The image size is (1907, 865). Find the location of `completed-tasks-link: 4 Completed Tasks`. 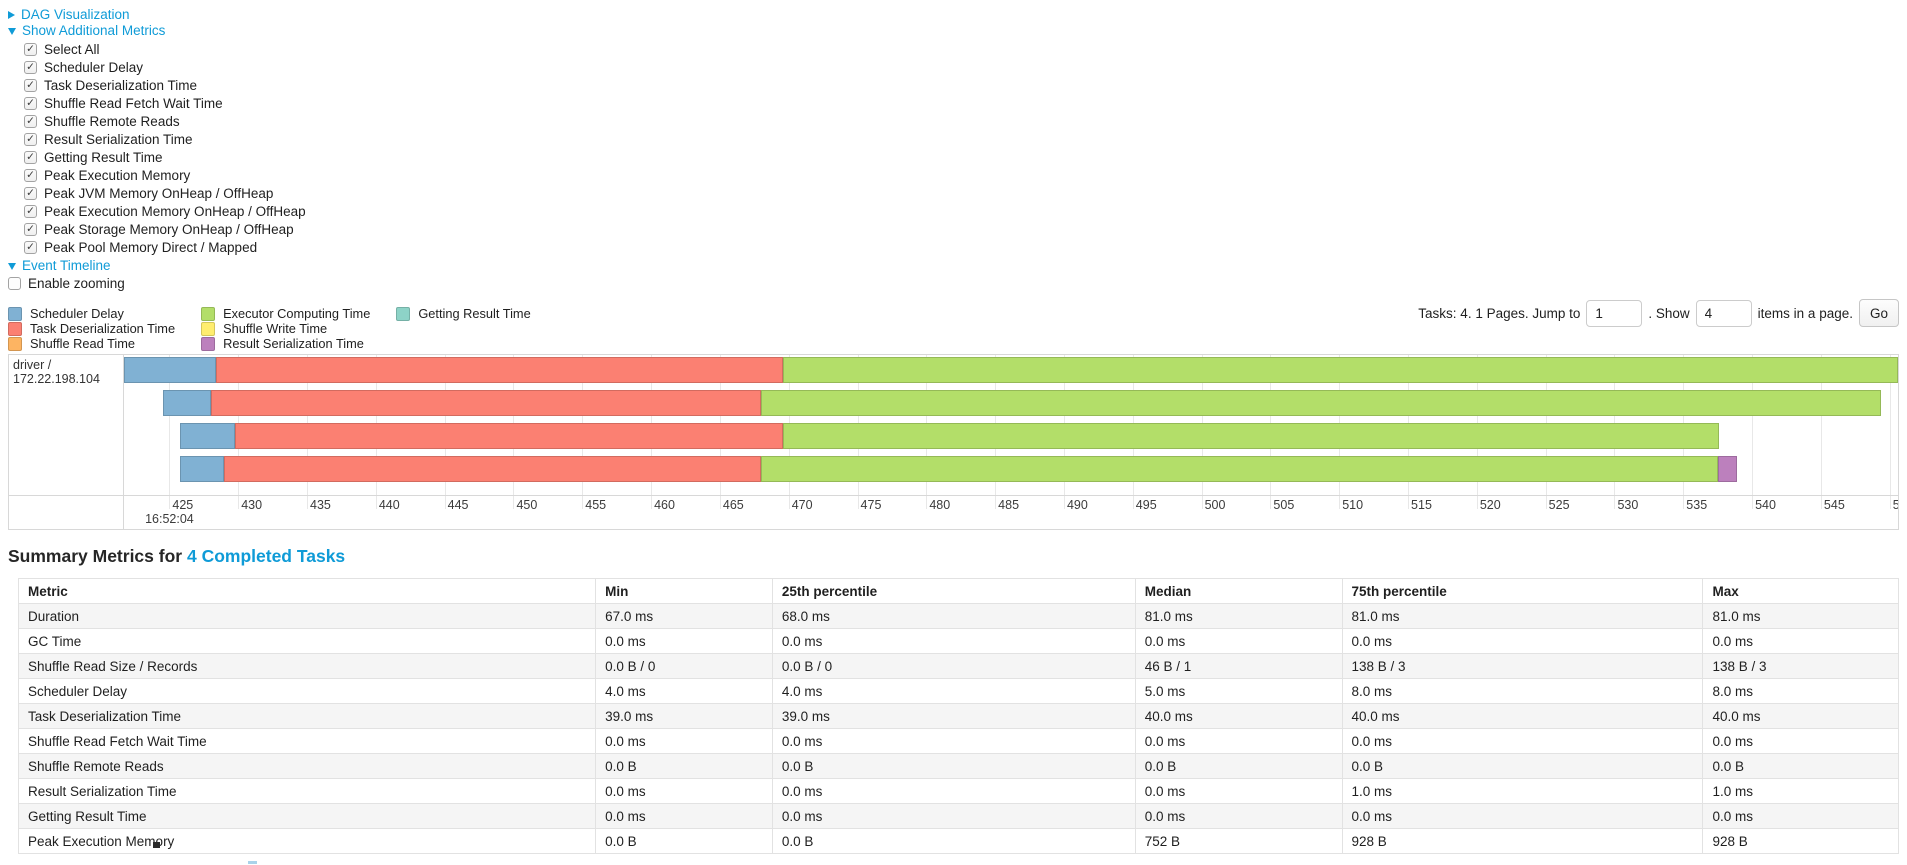

completed-tasks-link: 4 Completed Tasks is located at coordinates (266, 556).